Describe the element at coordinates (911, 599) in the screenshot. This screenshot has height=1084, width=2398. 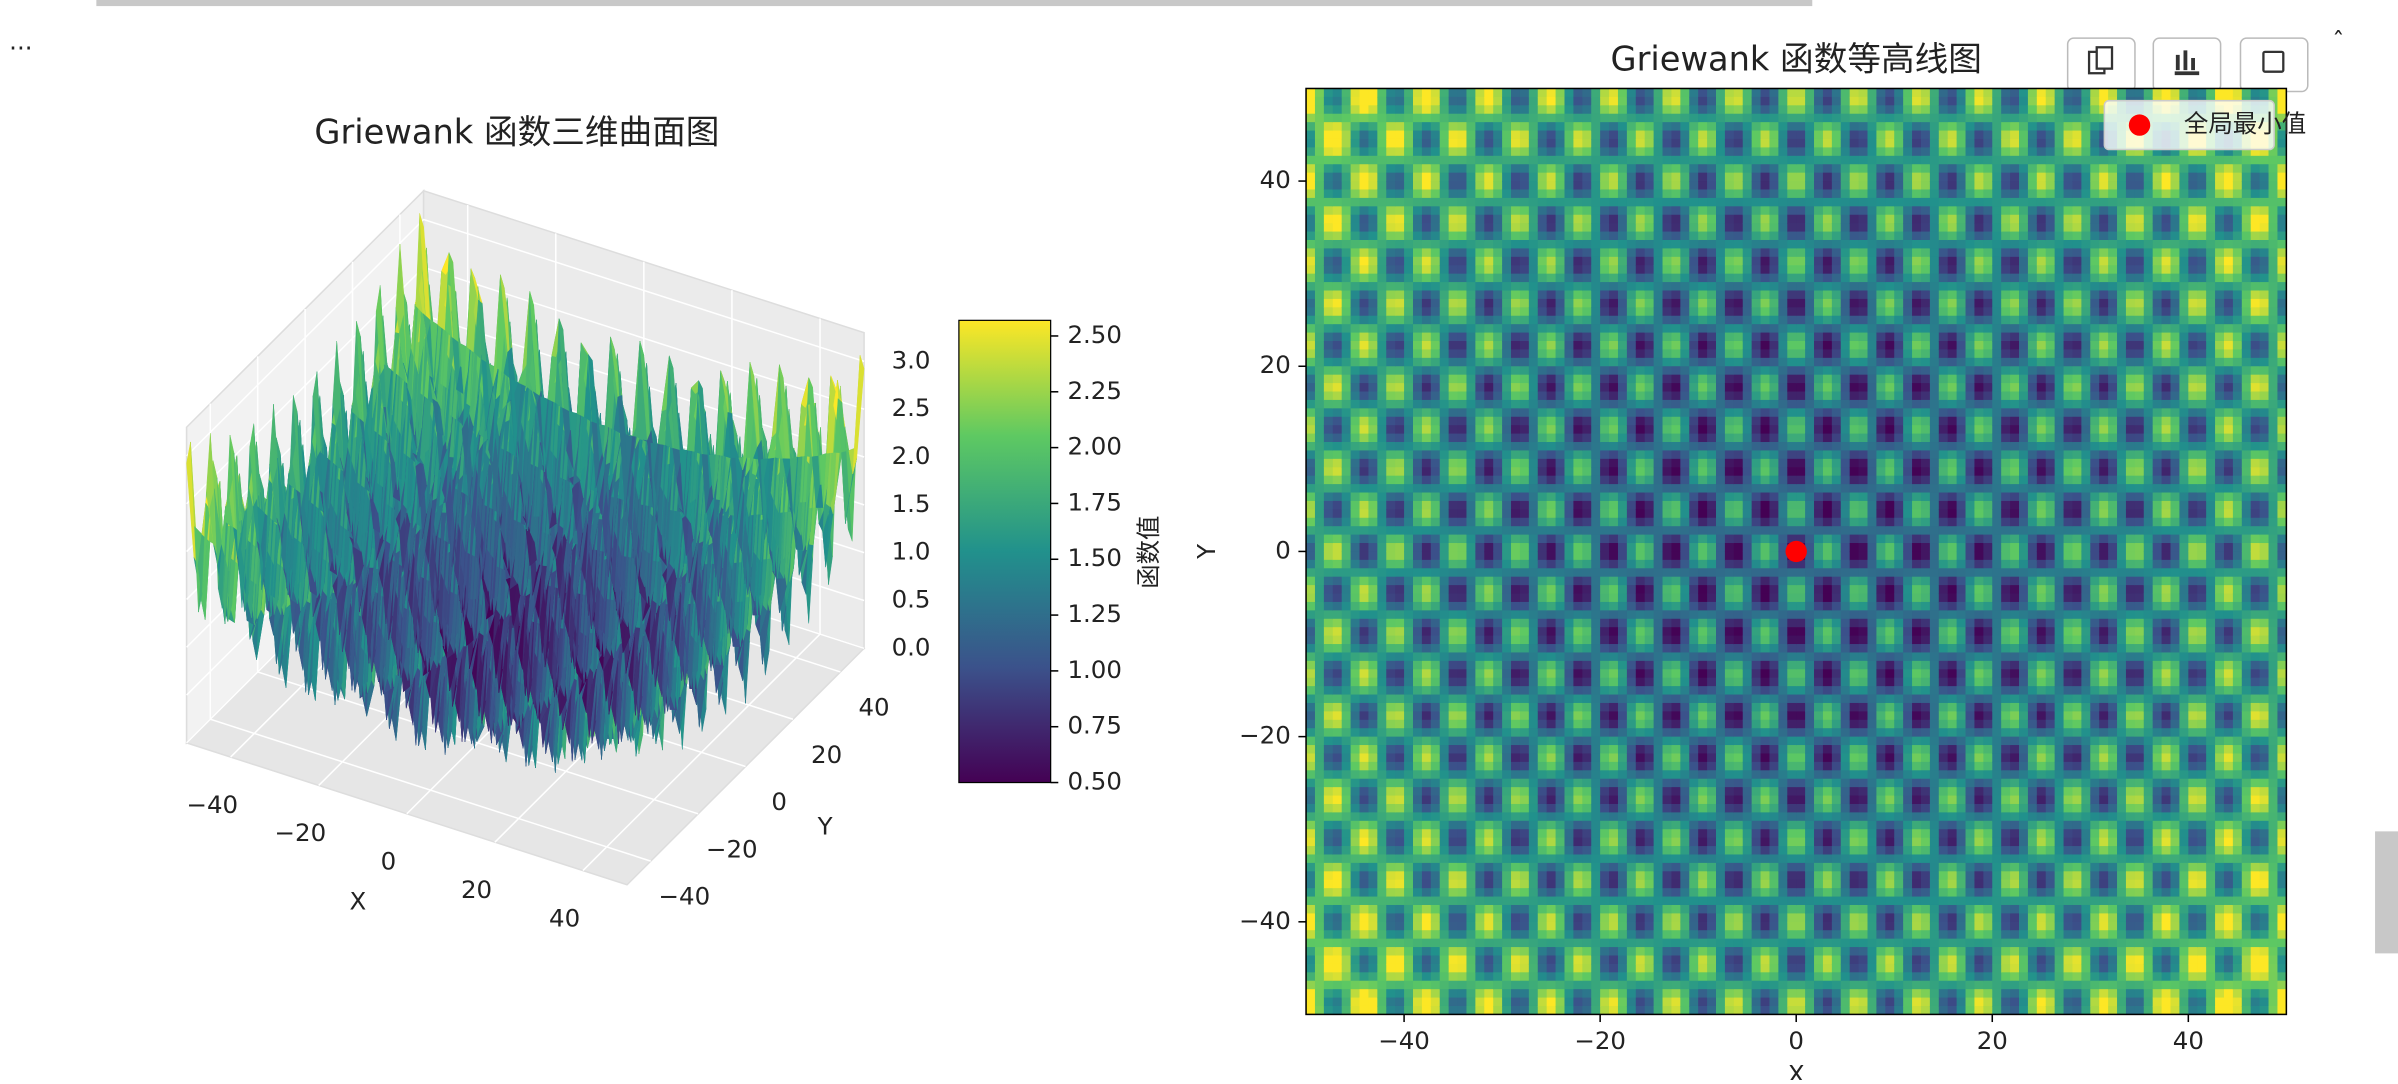
I see `z-tick-label: 0.5` at that location.